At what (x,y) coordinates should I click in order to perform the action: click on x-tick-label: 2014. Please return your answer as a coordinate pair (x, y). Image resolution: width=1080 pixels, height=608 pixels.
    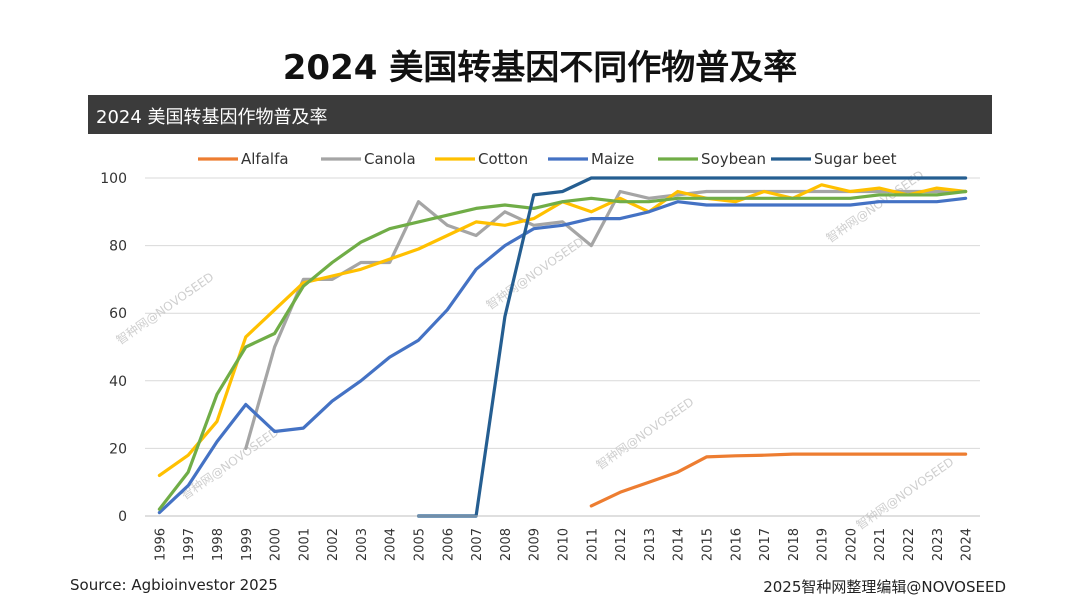
    Looking at the image, I should click on (679, 544).